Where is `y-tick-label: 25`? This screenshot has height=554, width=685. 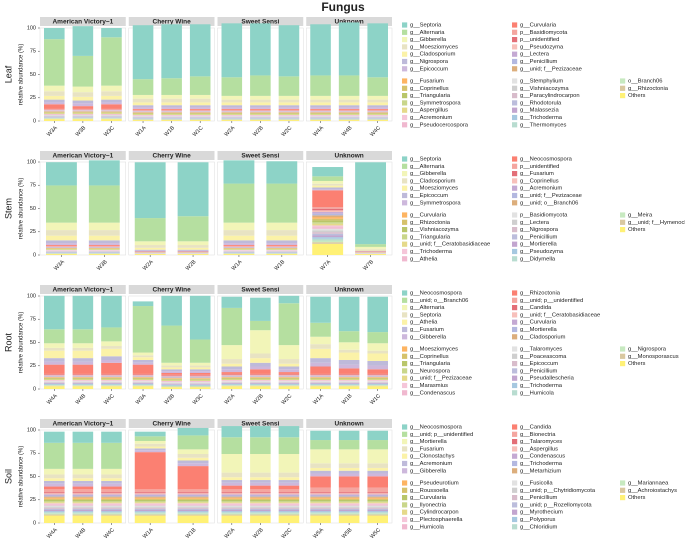
y-tick-label: 25 is located at coordinates (33, 366).